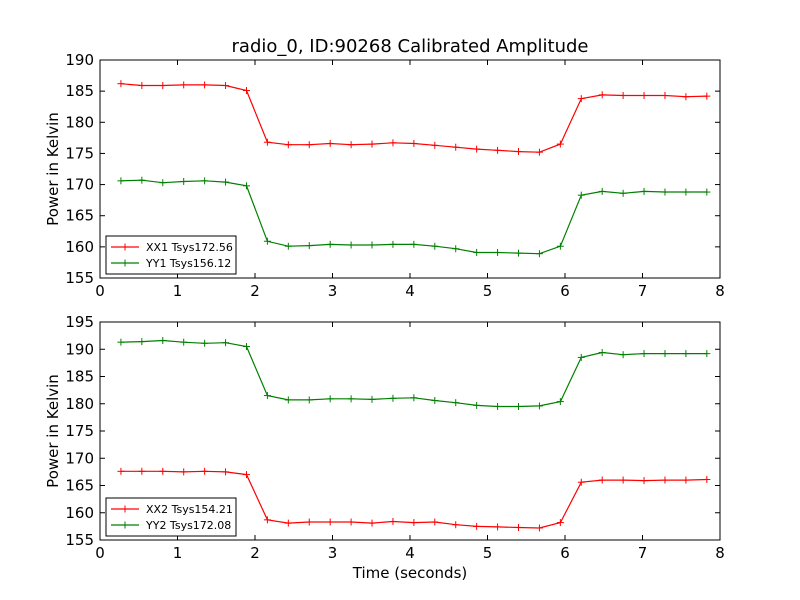 The width and height of the screenshot is (800, 600). Describe the element at coordinates (255, 553) in the screenshot. I see `x-tick-label: 2` at that location.